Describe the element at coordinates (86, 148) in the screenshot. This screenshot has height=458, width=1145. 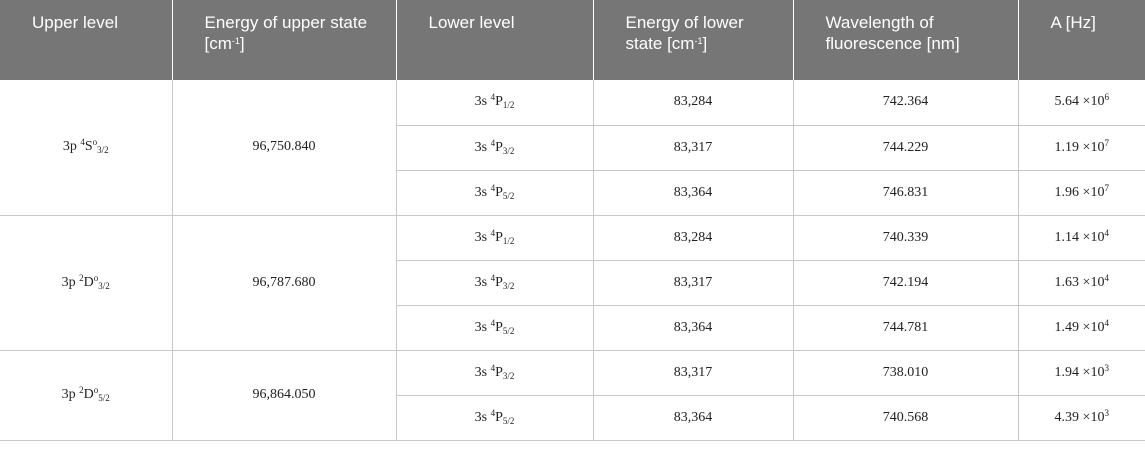
I see `upper-level-cell: 3p 4So3/2` at that location.